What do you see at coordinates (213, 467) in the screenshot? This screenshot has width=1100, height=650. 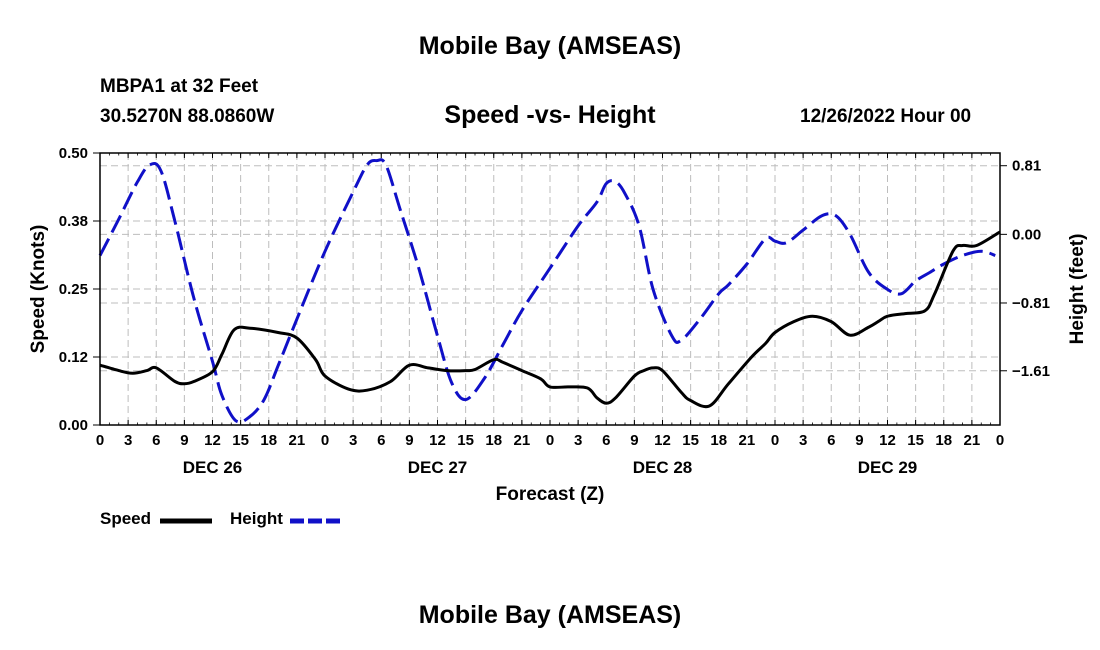 I see `day-label: DEC 26` at bounding box center [213, 467].